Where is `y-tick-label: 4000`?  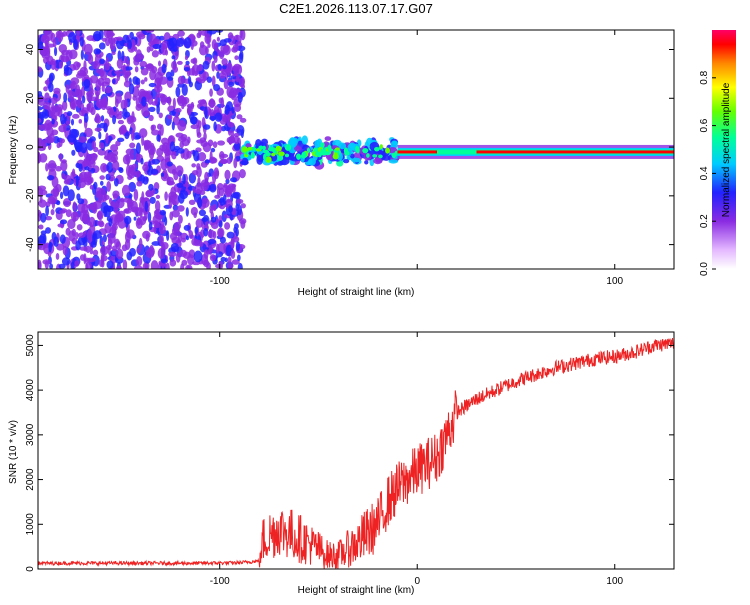 y-tick-label: 4000 is located at coordinates (30, 390).